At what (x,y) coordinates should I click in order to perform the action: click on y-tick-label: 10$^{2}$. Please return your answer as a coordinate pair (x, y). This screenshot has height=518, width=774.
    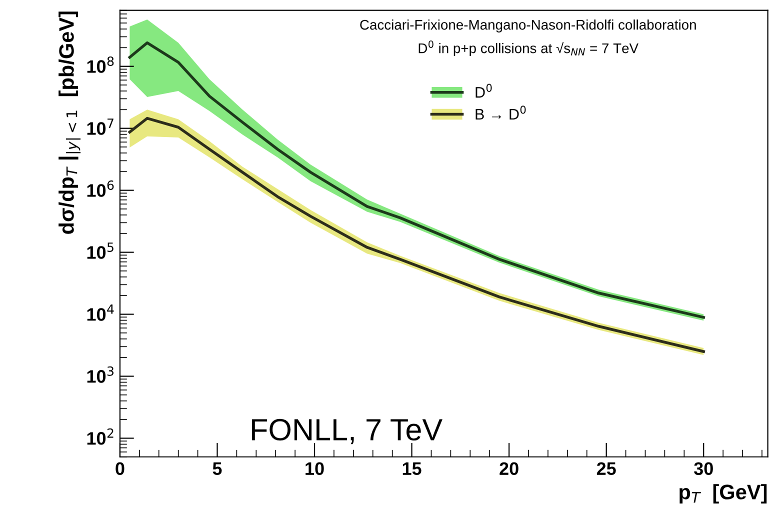
    Looking at the image, I should click on (100, 436).